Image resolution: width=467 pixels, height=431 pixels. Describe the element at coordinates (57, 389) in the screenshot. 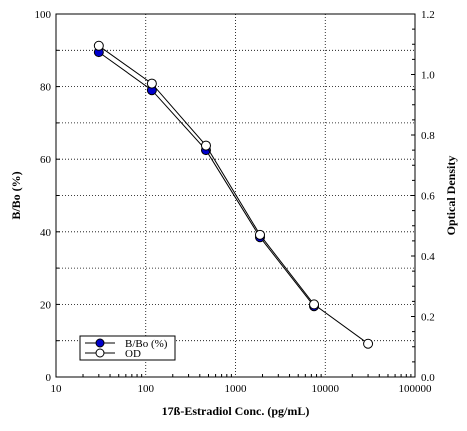

I see `x-tick-label: 10` at that location.